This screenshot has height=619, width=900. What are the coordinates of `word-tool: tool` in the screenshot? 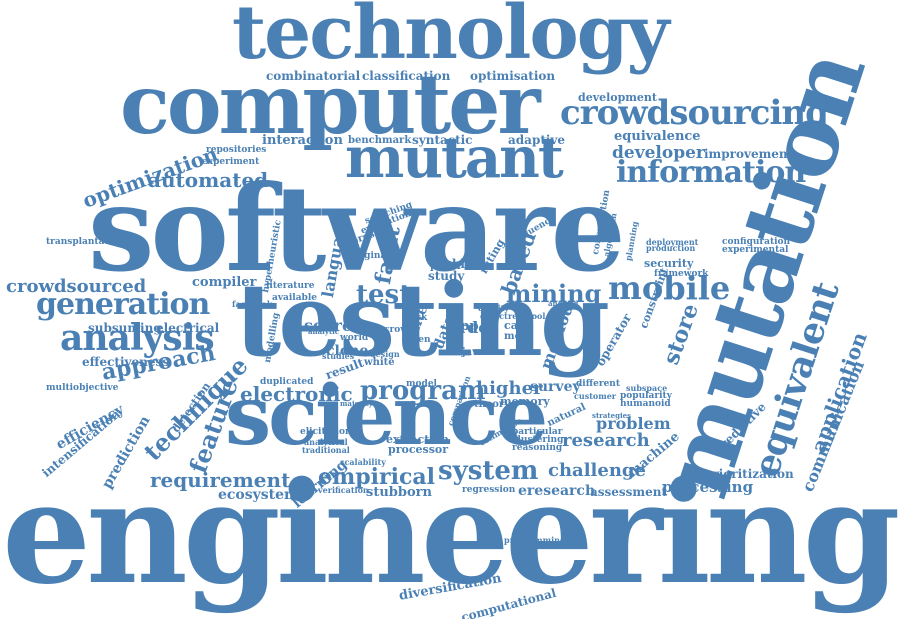 It's located at (537, 316).